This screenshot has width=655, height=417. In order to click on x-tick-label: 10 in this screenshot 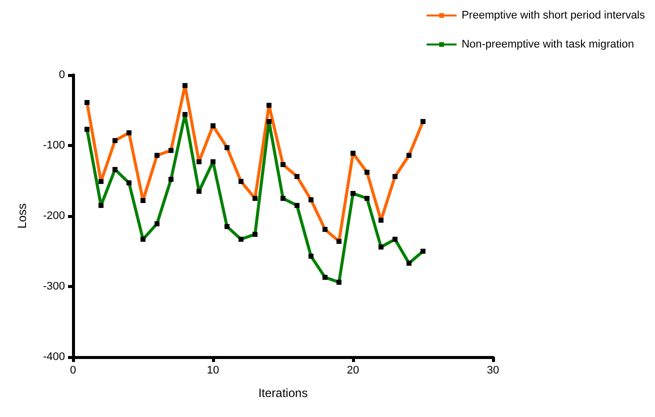, I will do `click(213, 370)`.